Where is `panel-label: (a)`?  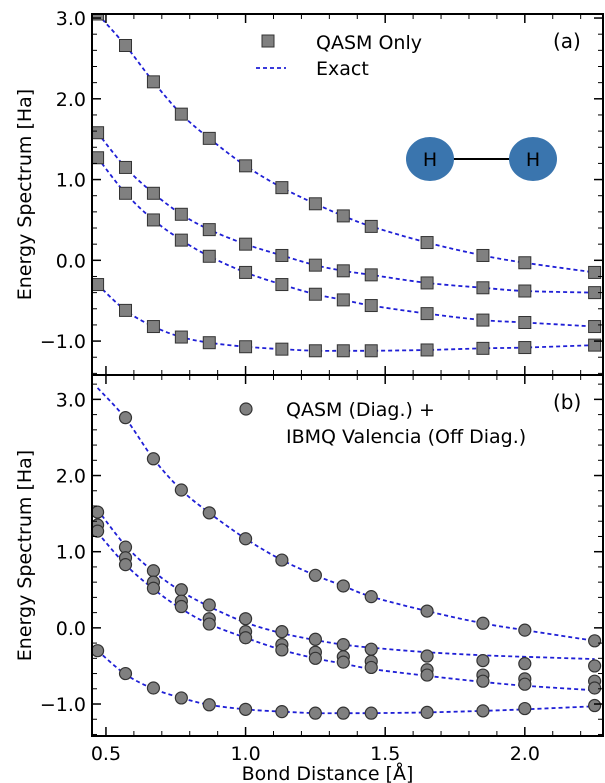 panel-label: (a) is located at coordinates (567, 41).